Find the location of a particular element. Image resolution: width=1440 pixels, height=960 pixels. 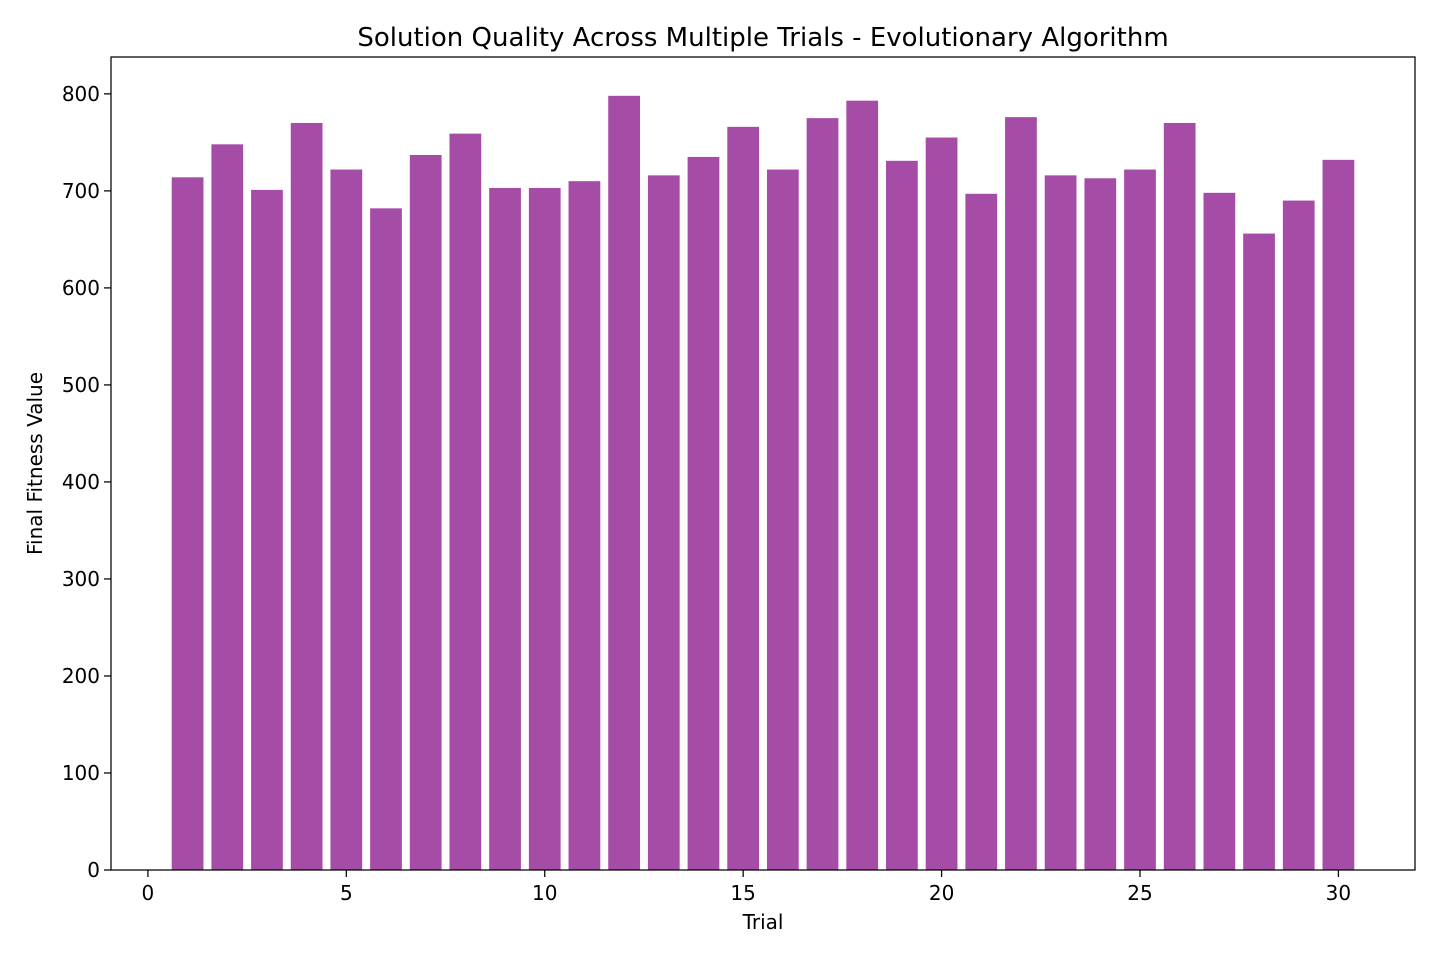

x-axis-ticks: 0 5 10 15 20 25 30 is located at coordinates (746, 887).